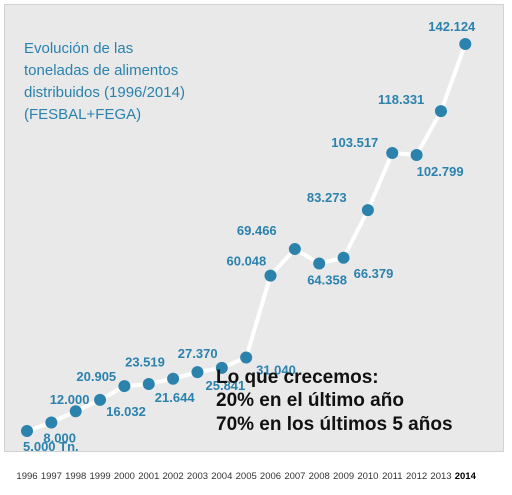 The image size is (512, 495). I want to click on data-label-1999: 16.032, so click(126, 411).